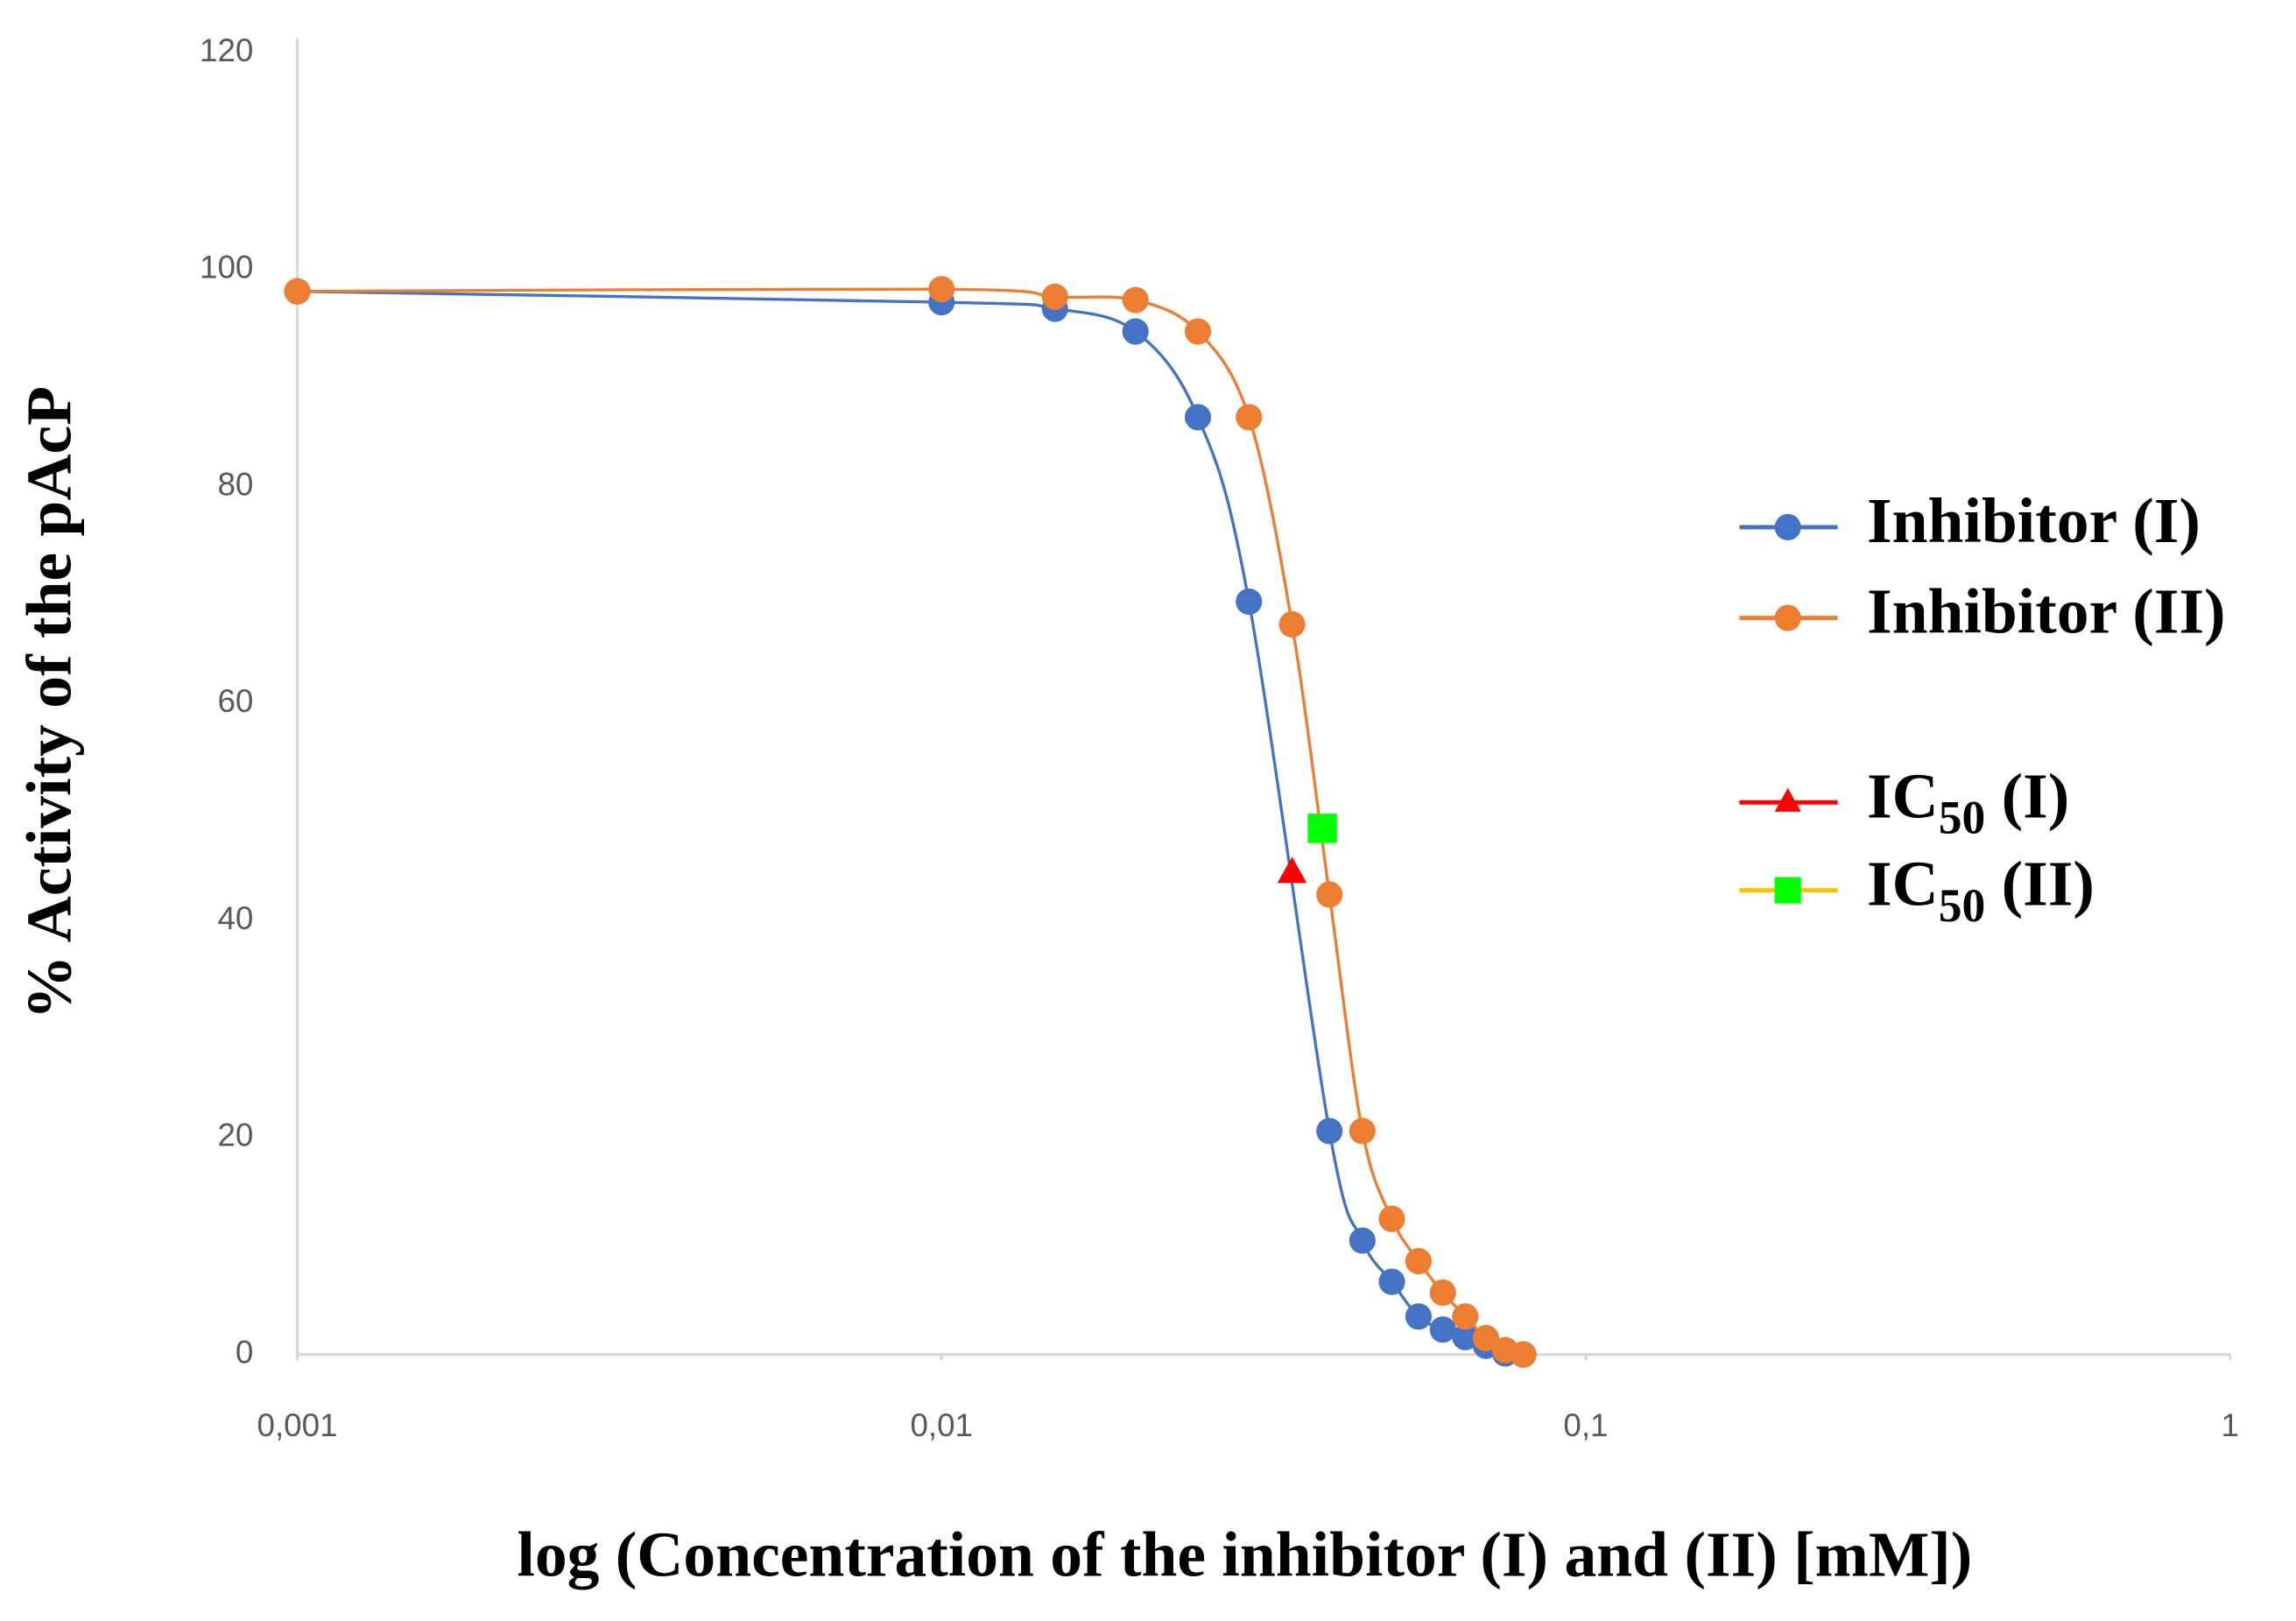  Describe the element at coordinates (1585, 1425) in the screenshot. I see `x-tick-label: 0,1` at that location.